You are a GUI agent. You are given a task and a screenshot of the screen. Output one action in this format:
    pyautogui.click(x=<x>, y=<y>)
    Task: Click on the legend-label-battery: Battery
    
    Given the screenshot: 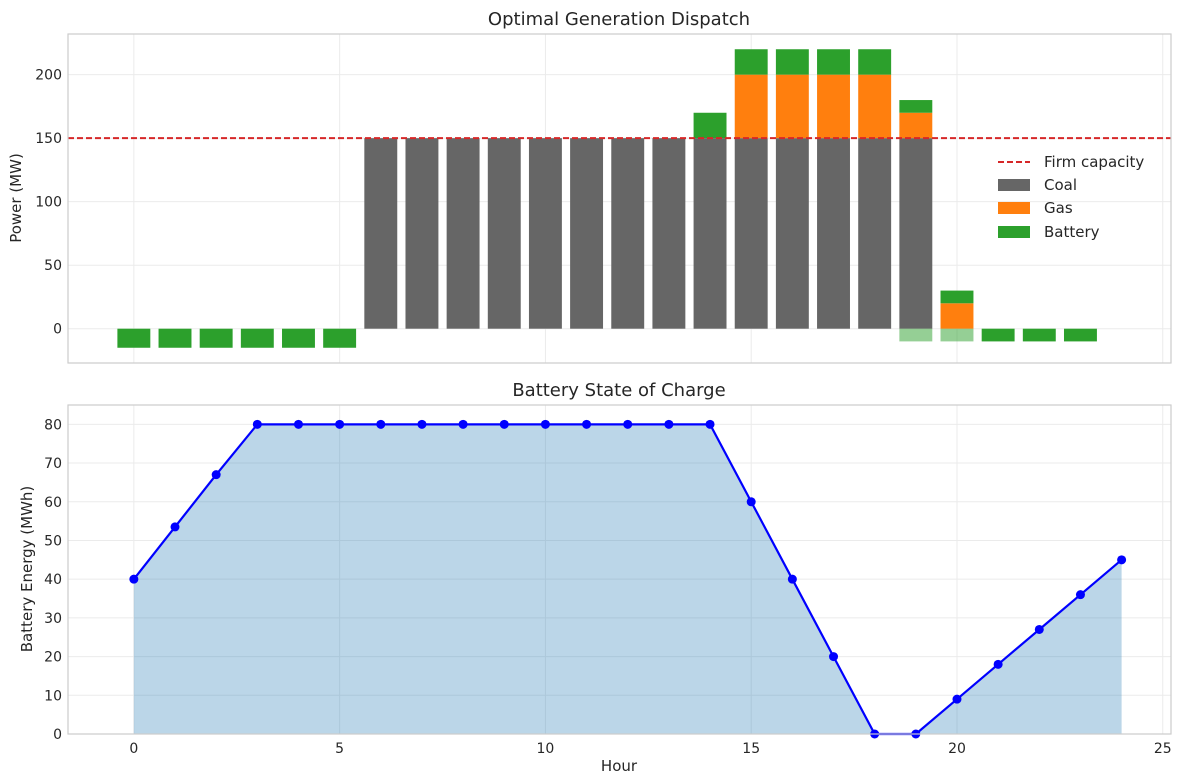 What is the action you would take?
    pyautogui.click(x=1072, y=232)
    